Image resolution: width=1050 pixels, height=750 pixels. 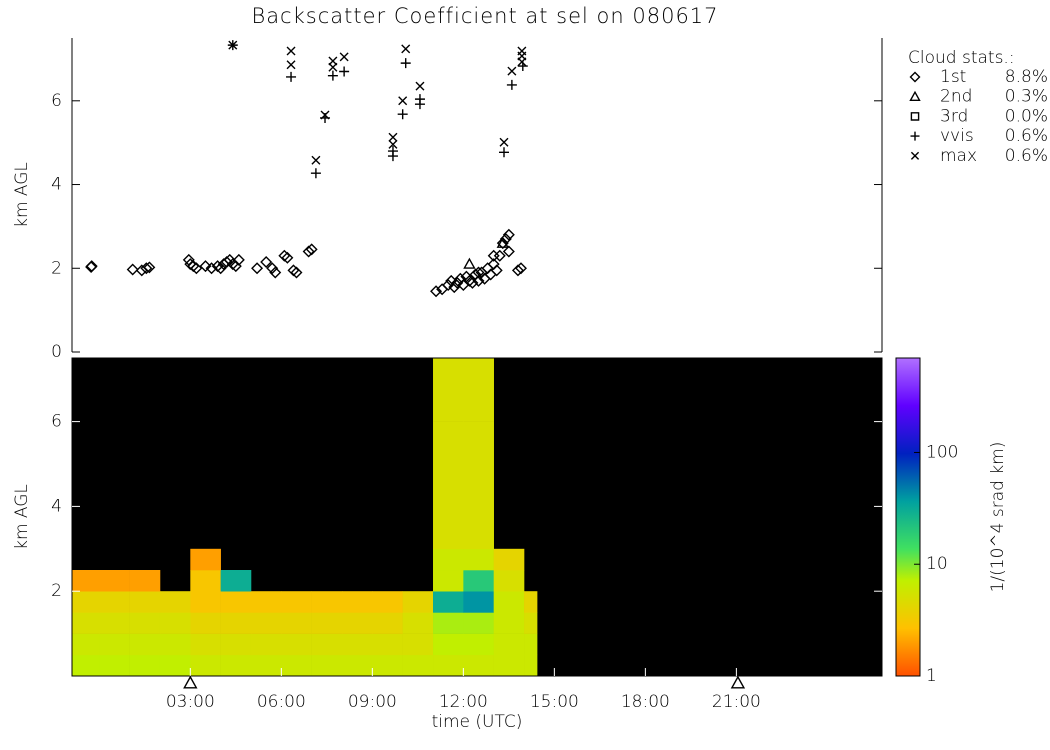 I want to click on x-axis-label: time (UTC), so click(x=477, y=722).